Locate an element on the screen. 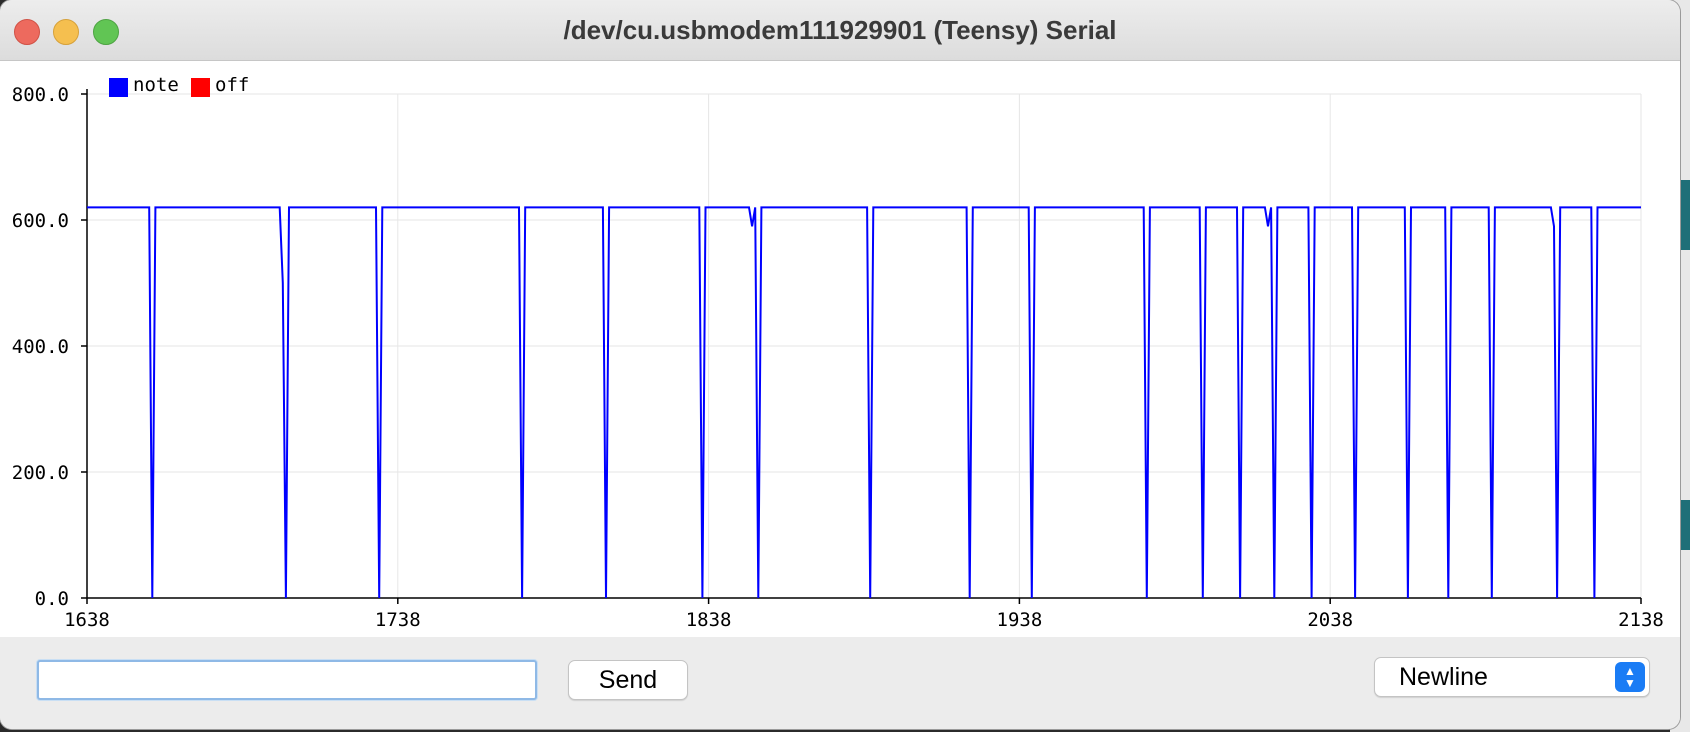 This screenshot has width=1690, height=732. select-updown-icon: ▲ ▼ is located at coordinates (1630, 677).